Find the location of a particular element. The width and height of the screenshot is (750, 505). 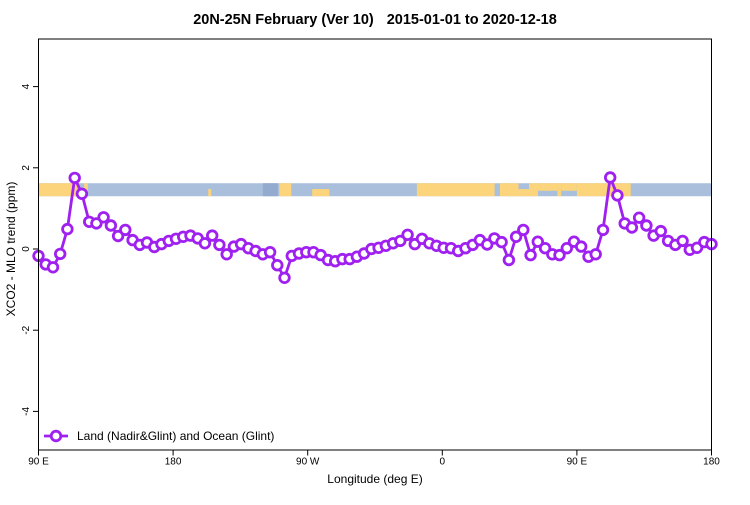

x-axis-label: Longitude (deg E) is located at coordinates (374, 479).